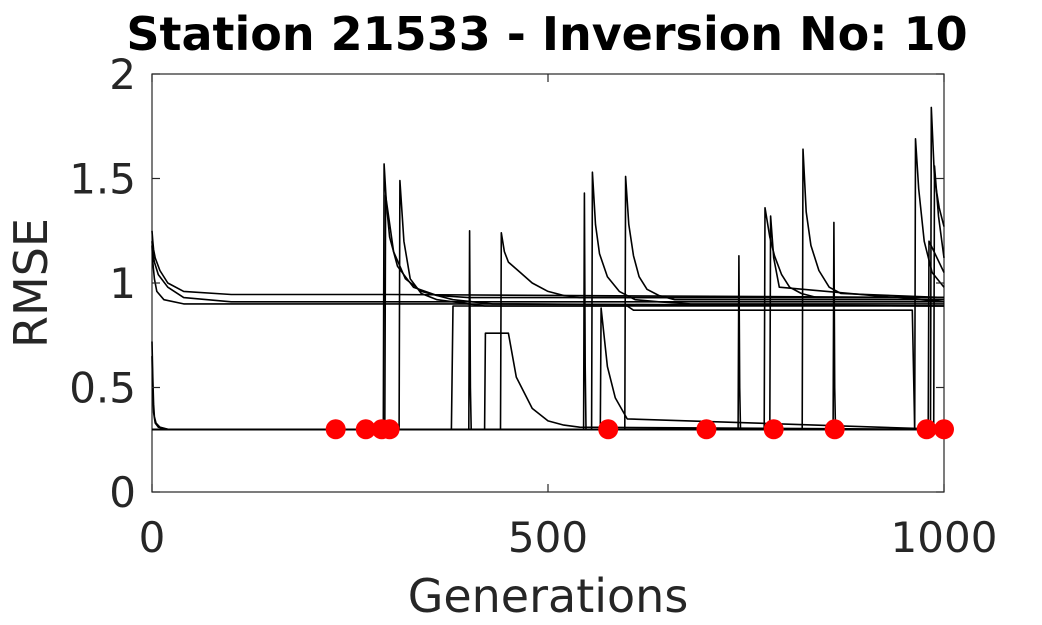  I want to click on x-tick-label: 500, so click(548, 537).